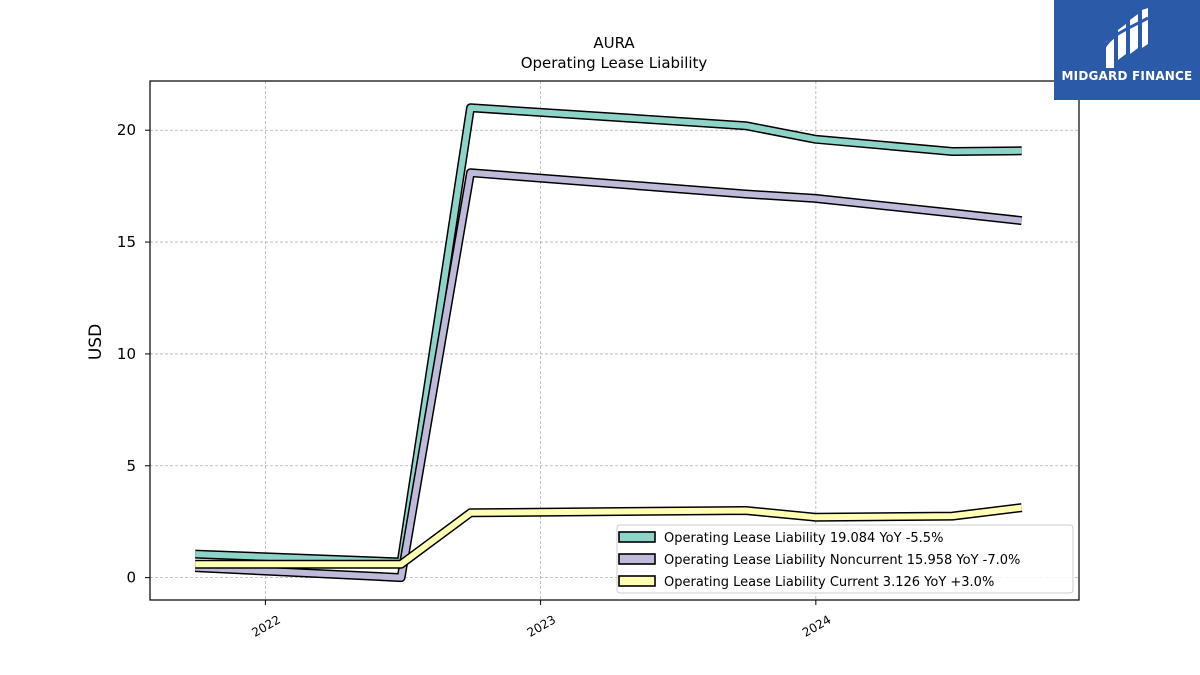  Describe the element at coordinates (126, 354) in the screenshot. I see `y-tick-label: 10` at that location.